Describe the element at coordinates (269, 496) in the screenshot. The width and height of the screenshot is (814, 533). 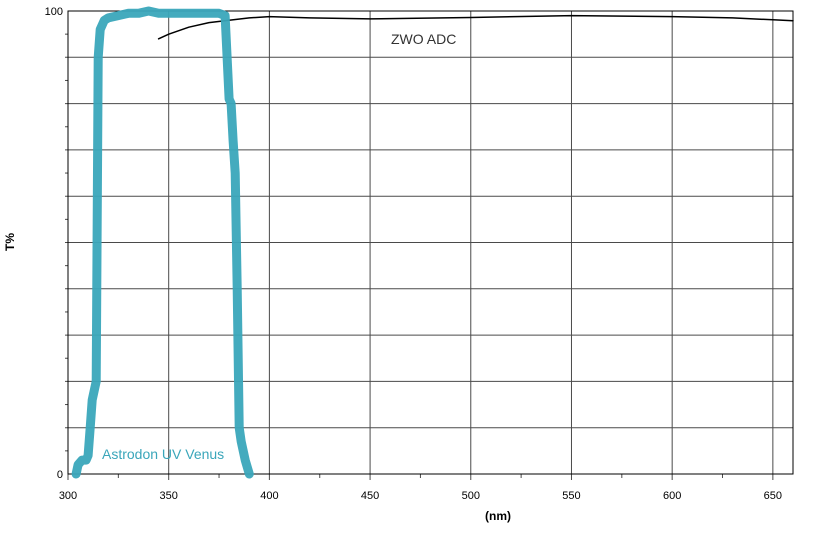
I see `x-tick-label: 400` at that location.